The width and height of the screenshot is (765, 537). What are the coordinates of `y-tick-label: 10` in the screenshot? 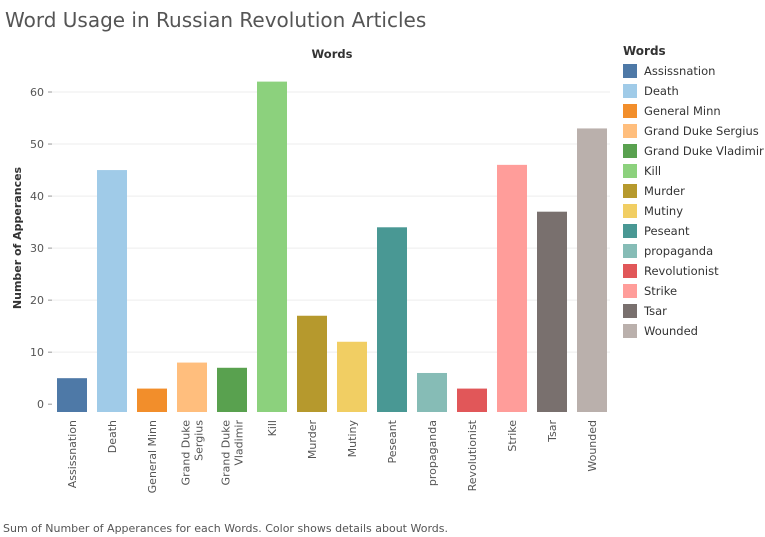 It's located at (37, 352).